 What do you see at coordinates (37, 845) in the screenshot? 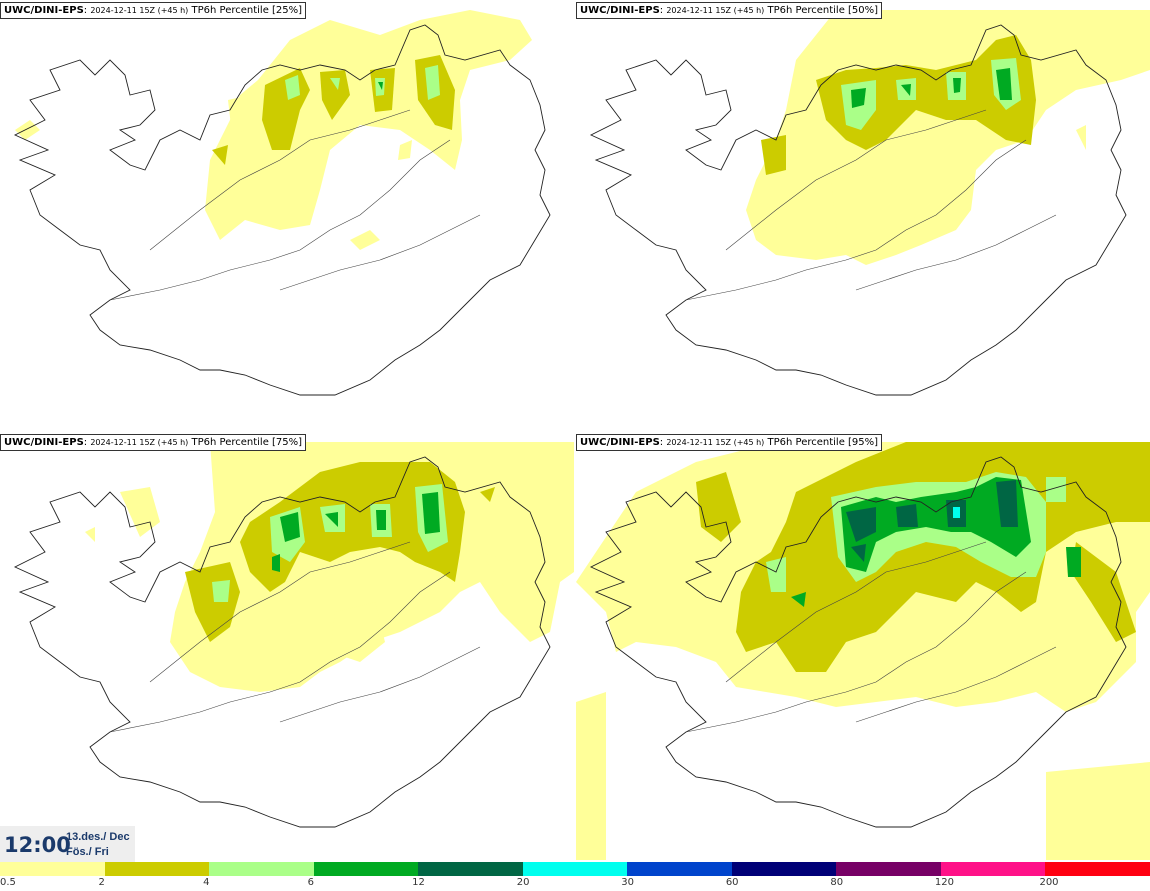
I see `valid-hour: 12:00` at bounding box center [37, 845].